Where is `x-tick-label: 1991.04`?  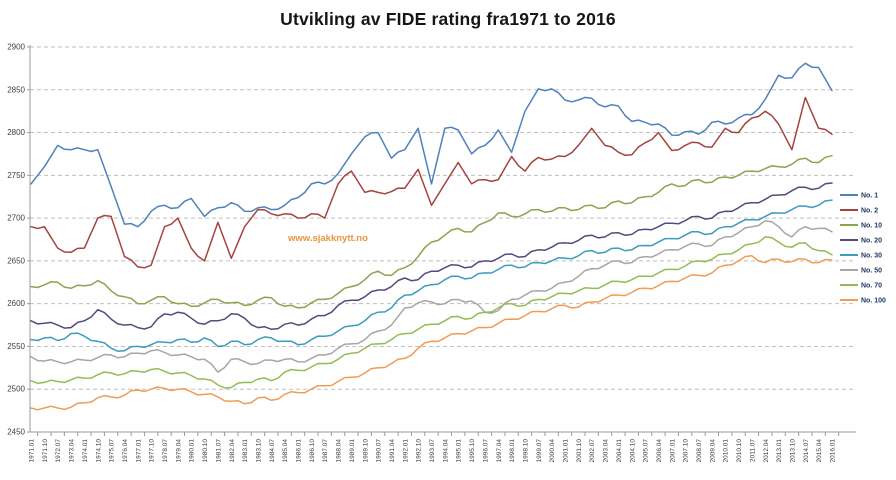 x-tick-label: 1991.04 is located at coordinates (392, 451).